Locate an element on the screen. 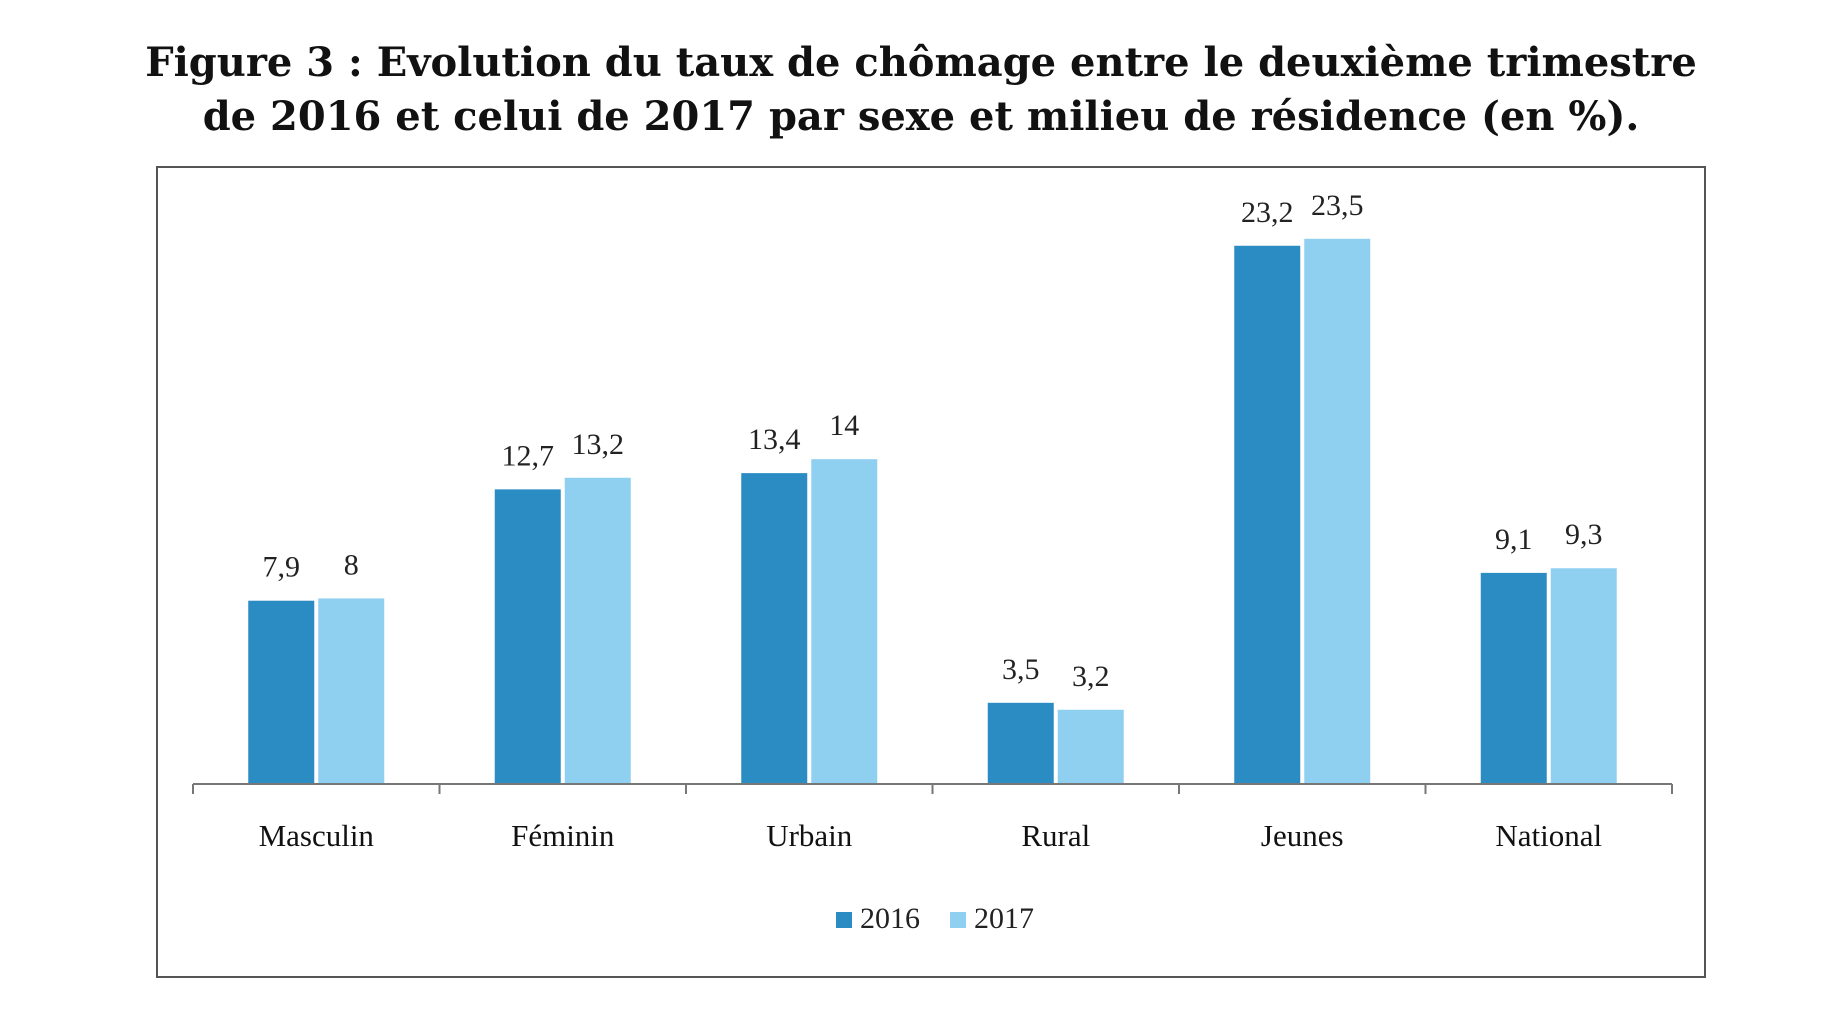  bar-urbain-2016 is located at coordinates (774, 628).